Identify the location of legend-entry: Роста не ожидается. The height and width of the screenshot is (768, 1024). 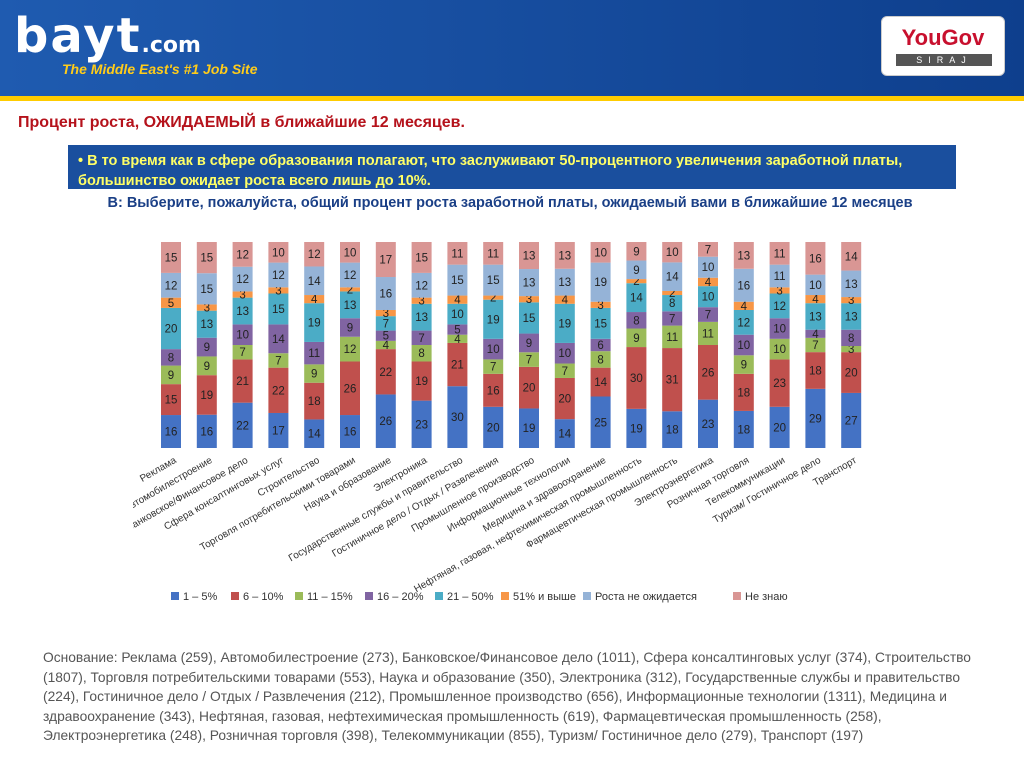
(646, 597).